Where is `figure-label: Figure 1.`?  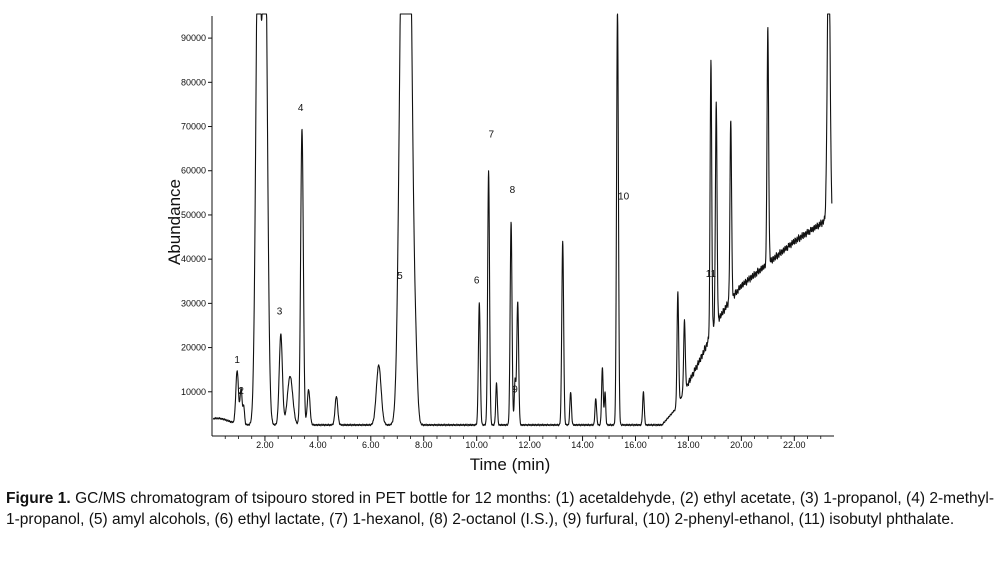
figure-label: Figure 1. is located at coordinates (38, 498).